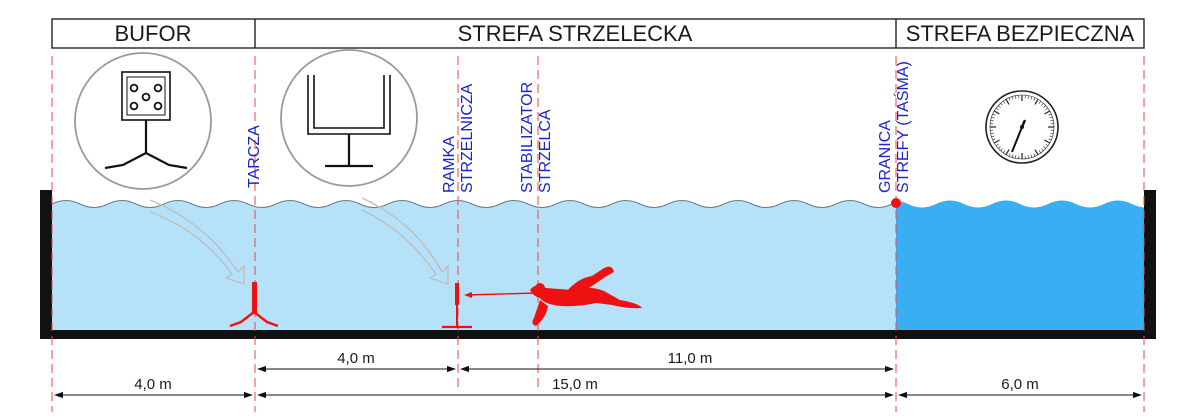  Describe the element at coordinates (545, 151) in the screenshot. I see `label-stabilizer-line2: STRZELCA` at that location.